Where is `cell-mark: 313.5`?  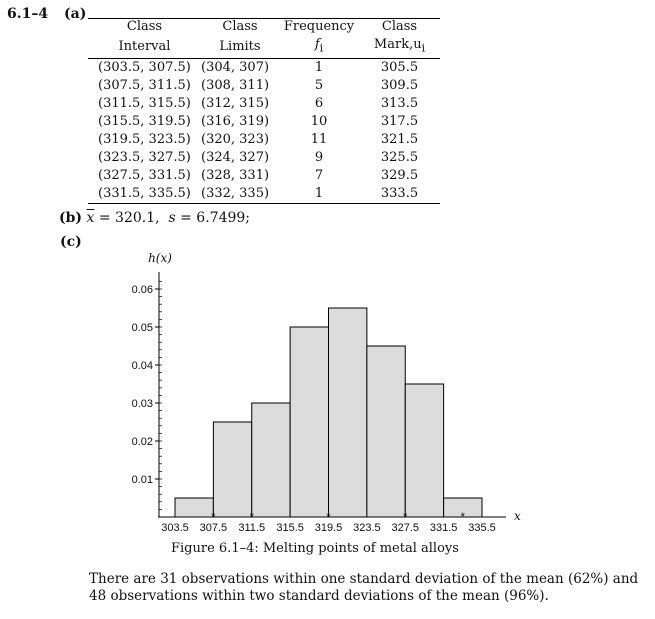
cell-mark: 313.5 is located at coordinates (399, 103).